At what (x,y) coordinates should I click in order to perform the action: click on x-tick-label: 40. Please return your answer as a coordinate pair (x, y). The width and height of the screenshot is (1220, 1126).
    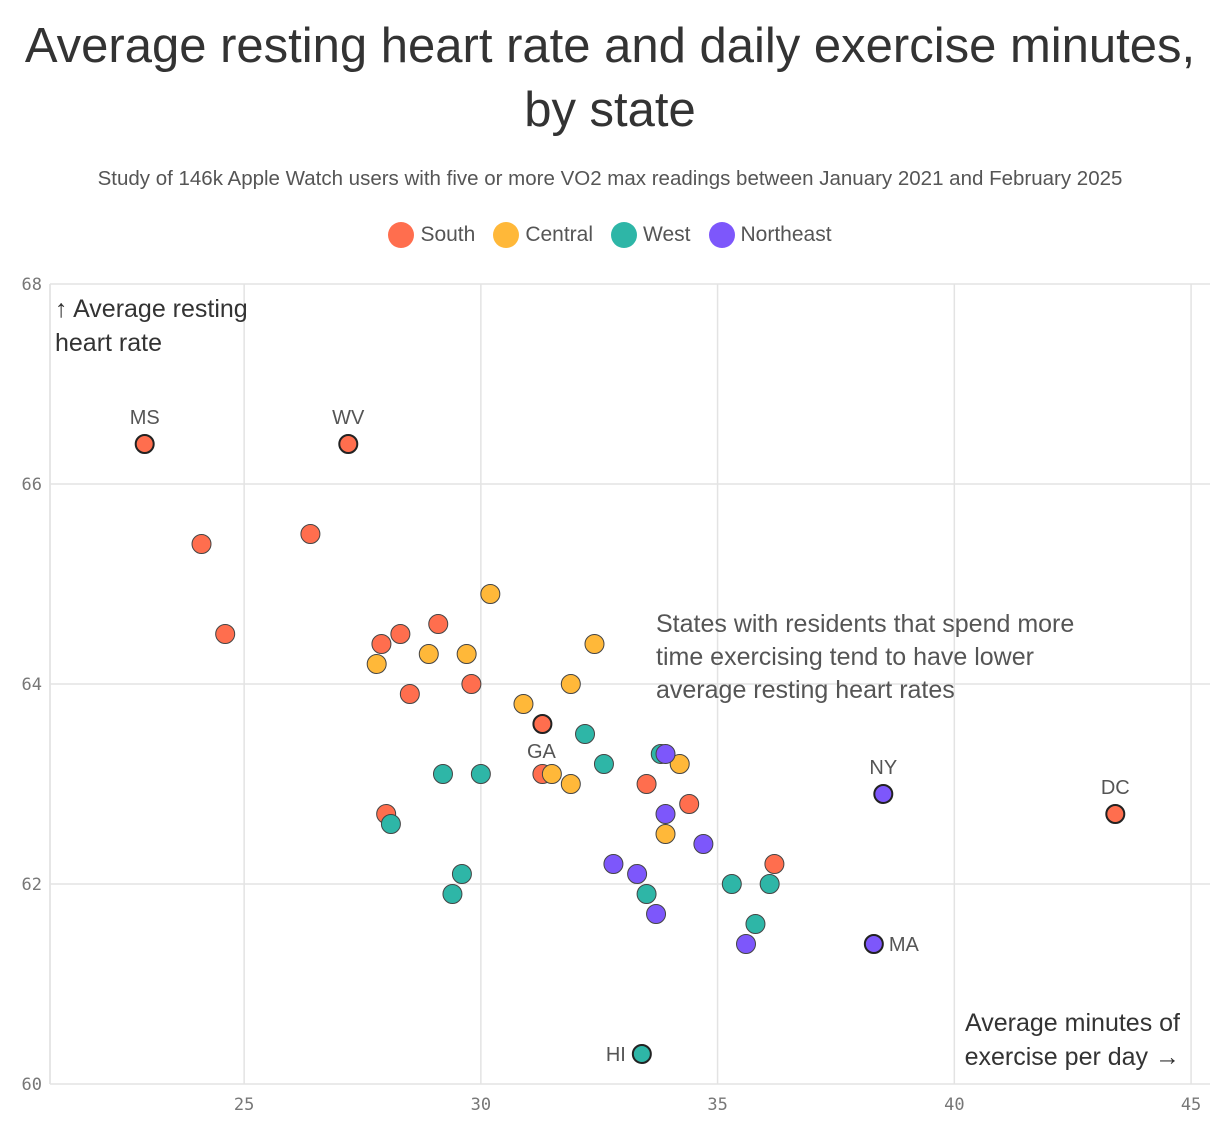
    Looking at the image, I should click on (954, 1105).